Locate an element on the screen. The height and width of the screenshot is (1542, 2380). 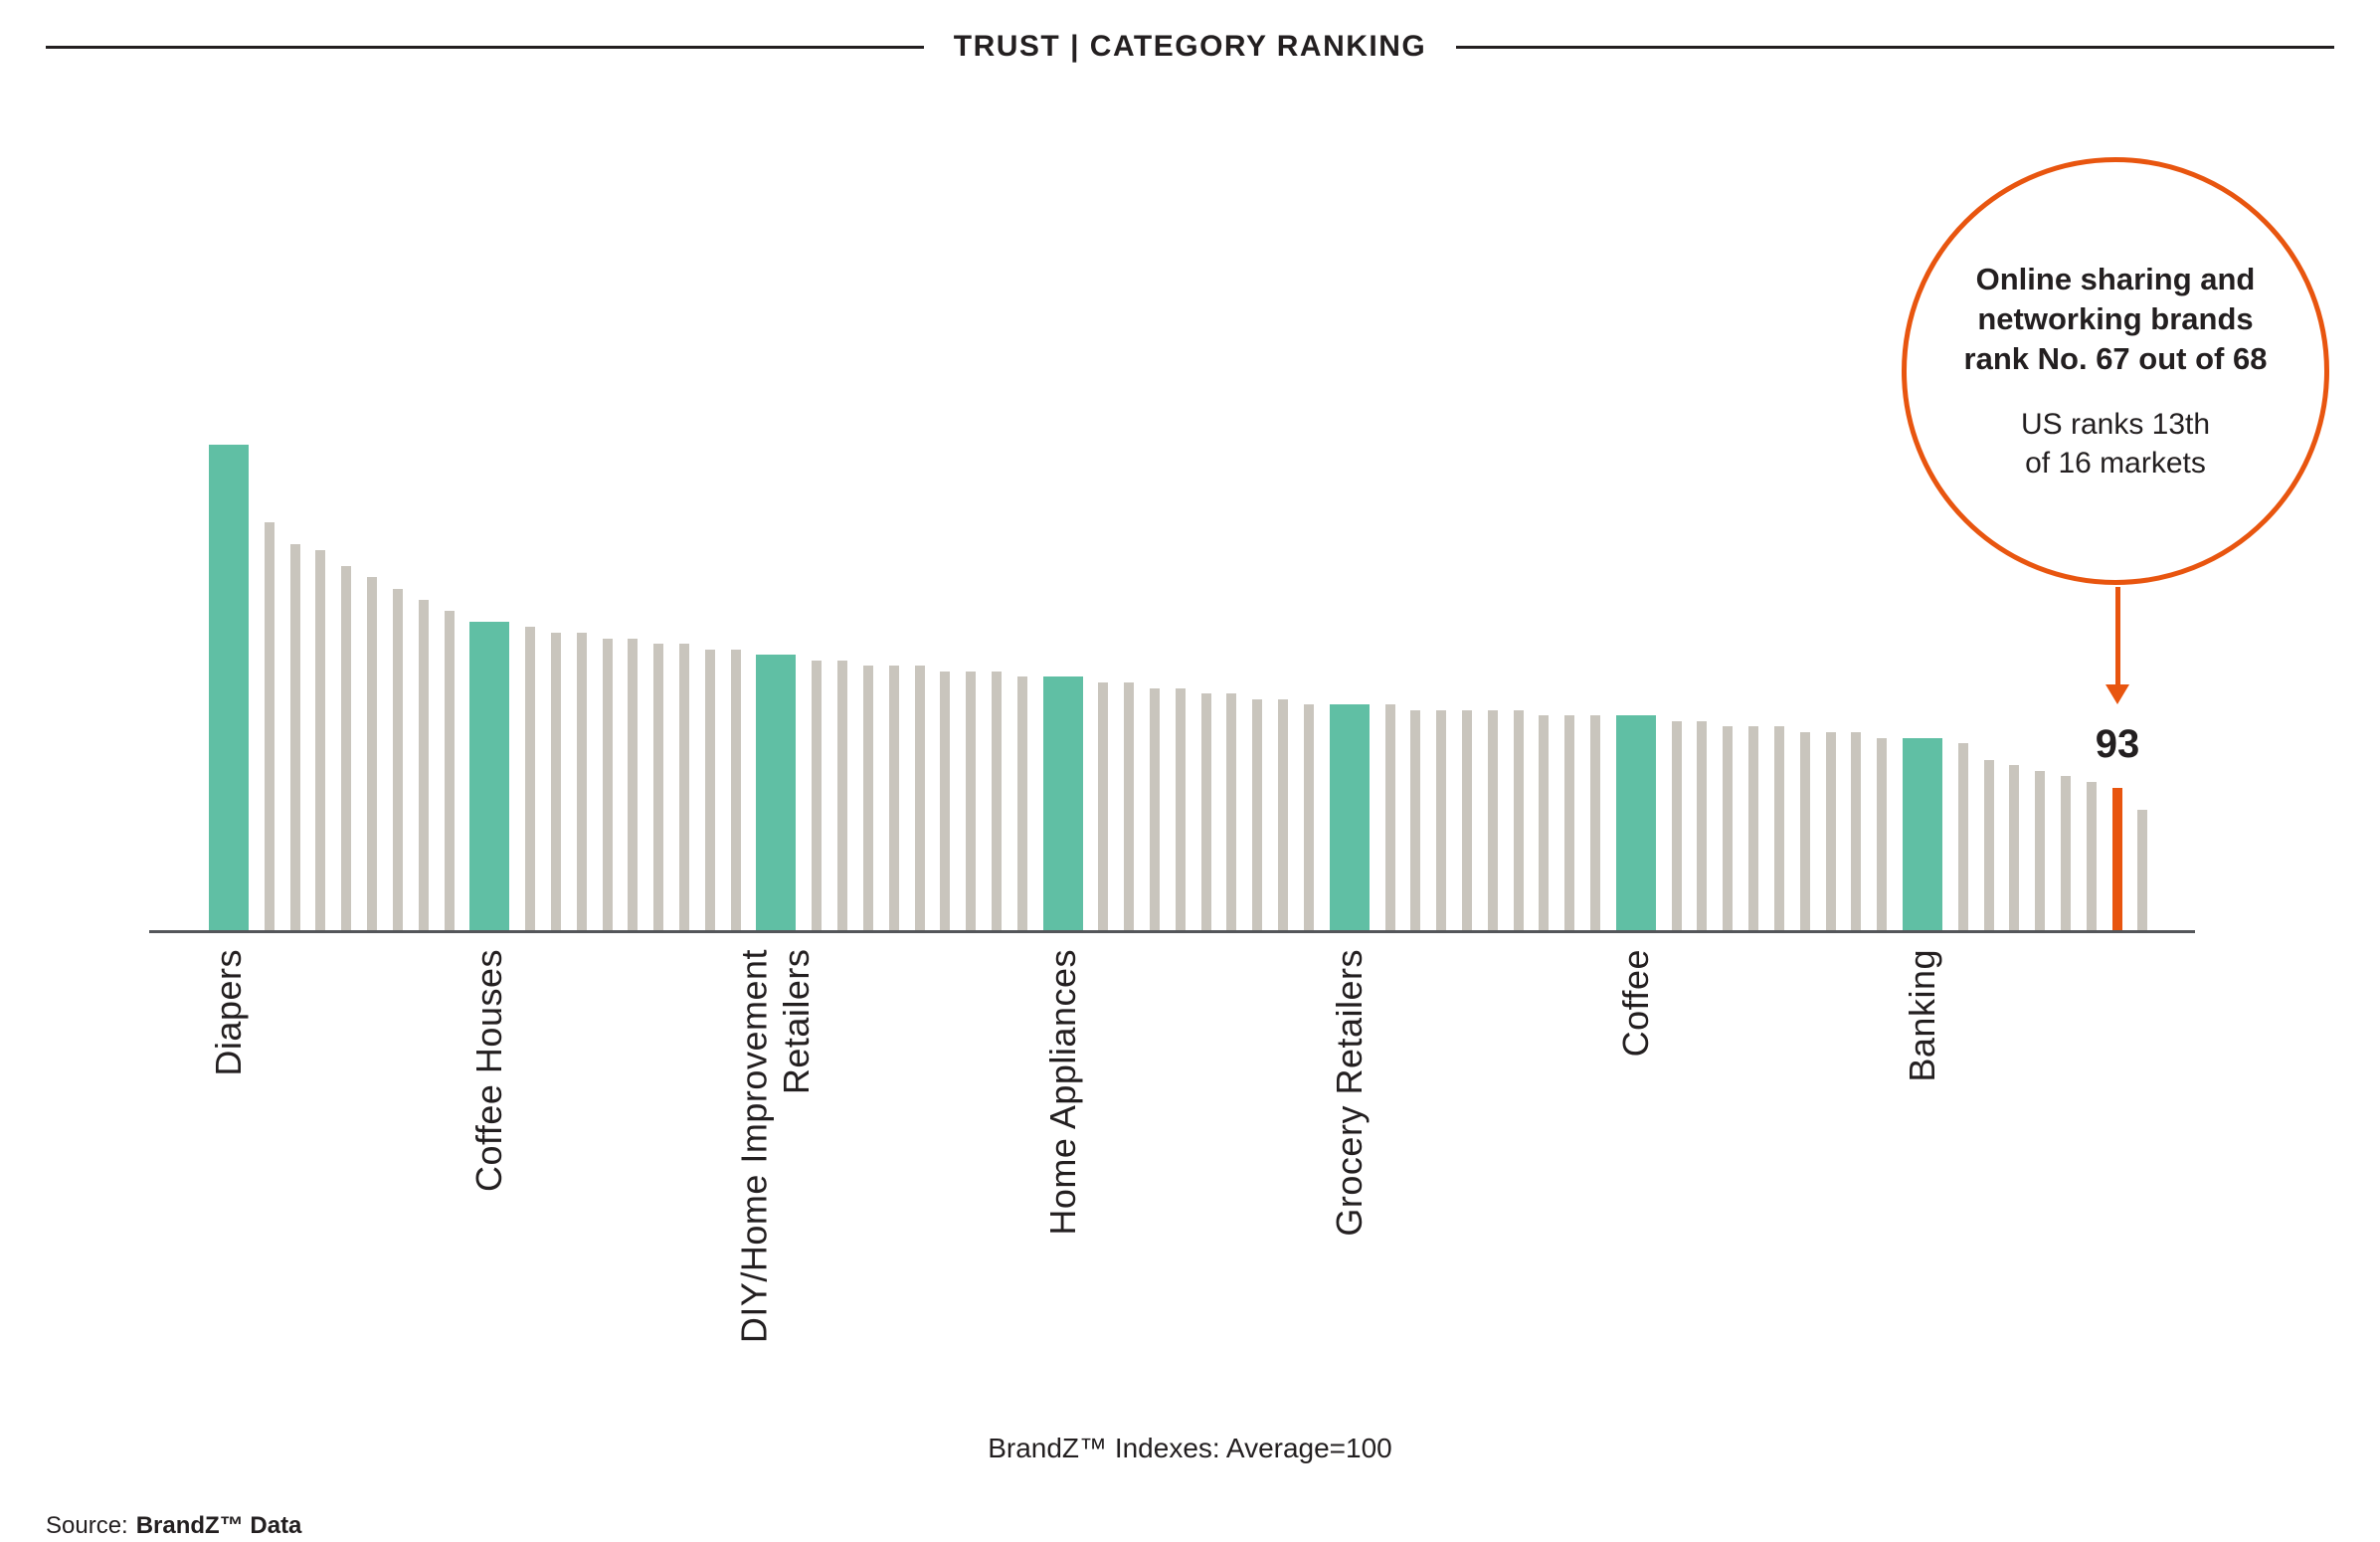
category-label: Grocery Retailers is located at coordinates (1349, 1093).